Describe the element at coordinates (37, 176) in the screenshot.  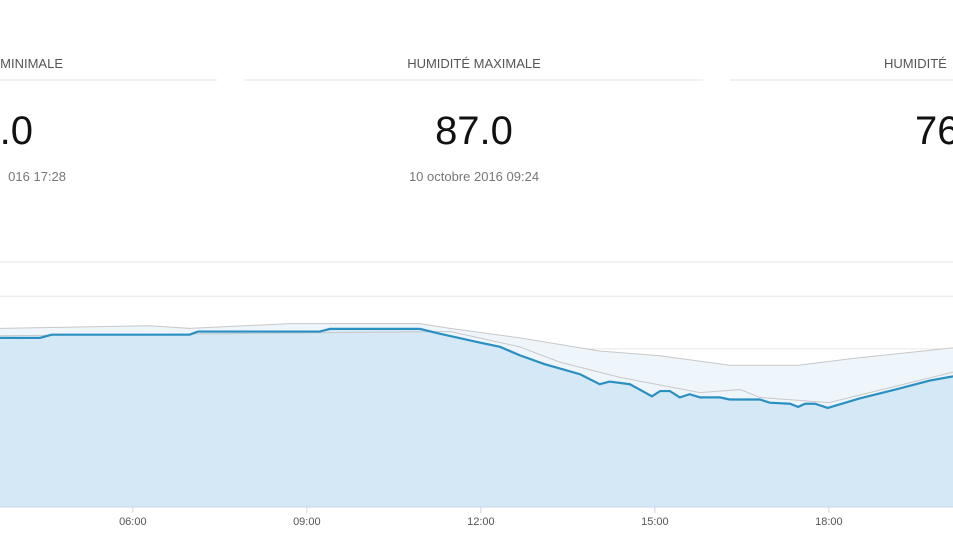
I see `card-date: 016 17:28` at that location.